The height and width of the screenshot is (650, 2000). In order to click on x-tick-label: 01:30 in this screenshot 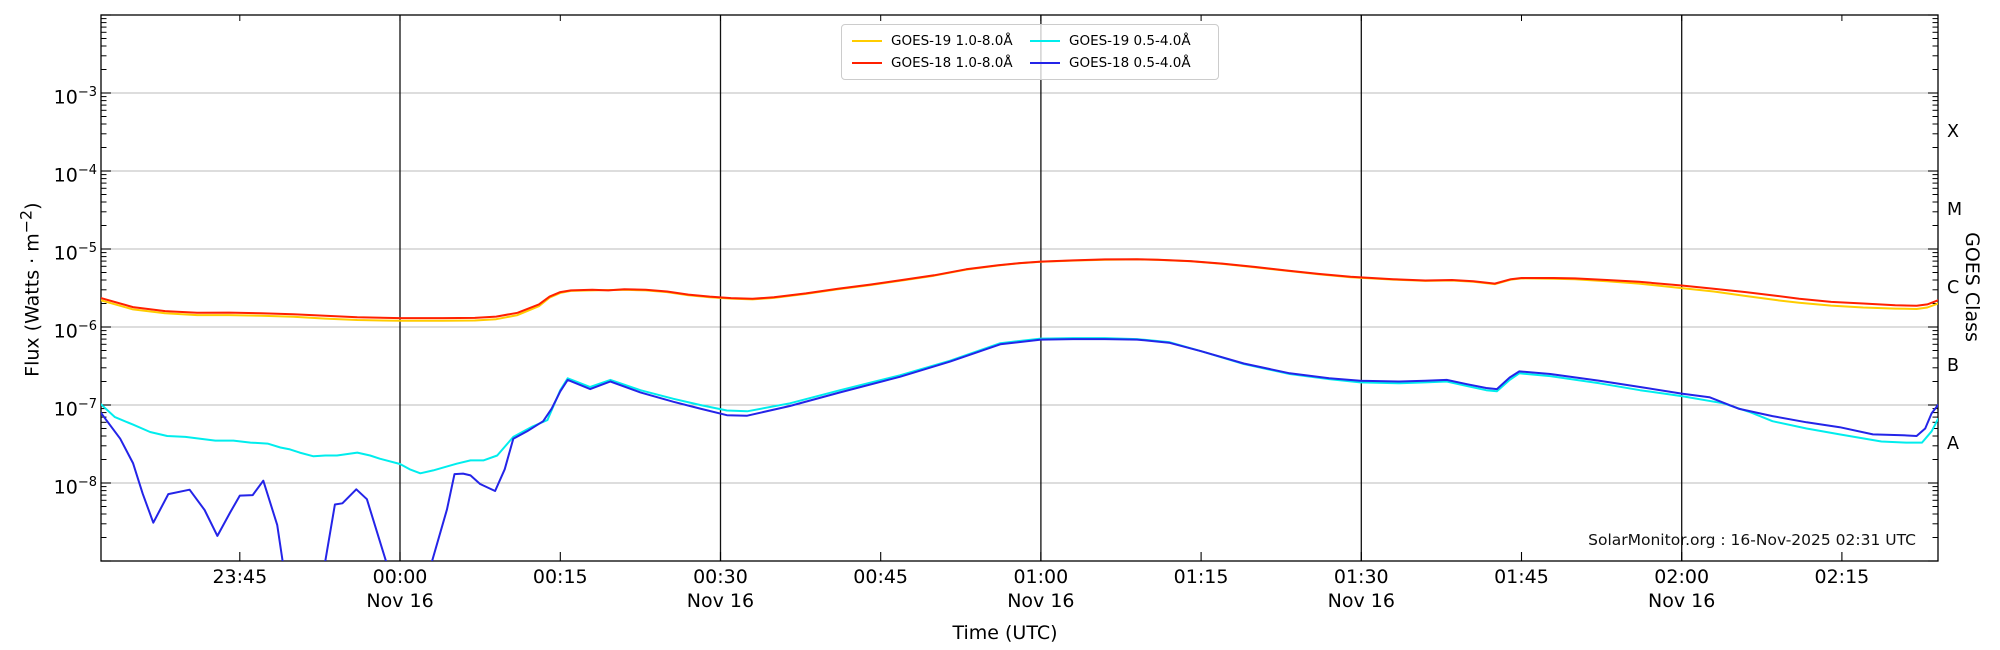, I will do `click(1361, 577)`.